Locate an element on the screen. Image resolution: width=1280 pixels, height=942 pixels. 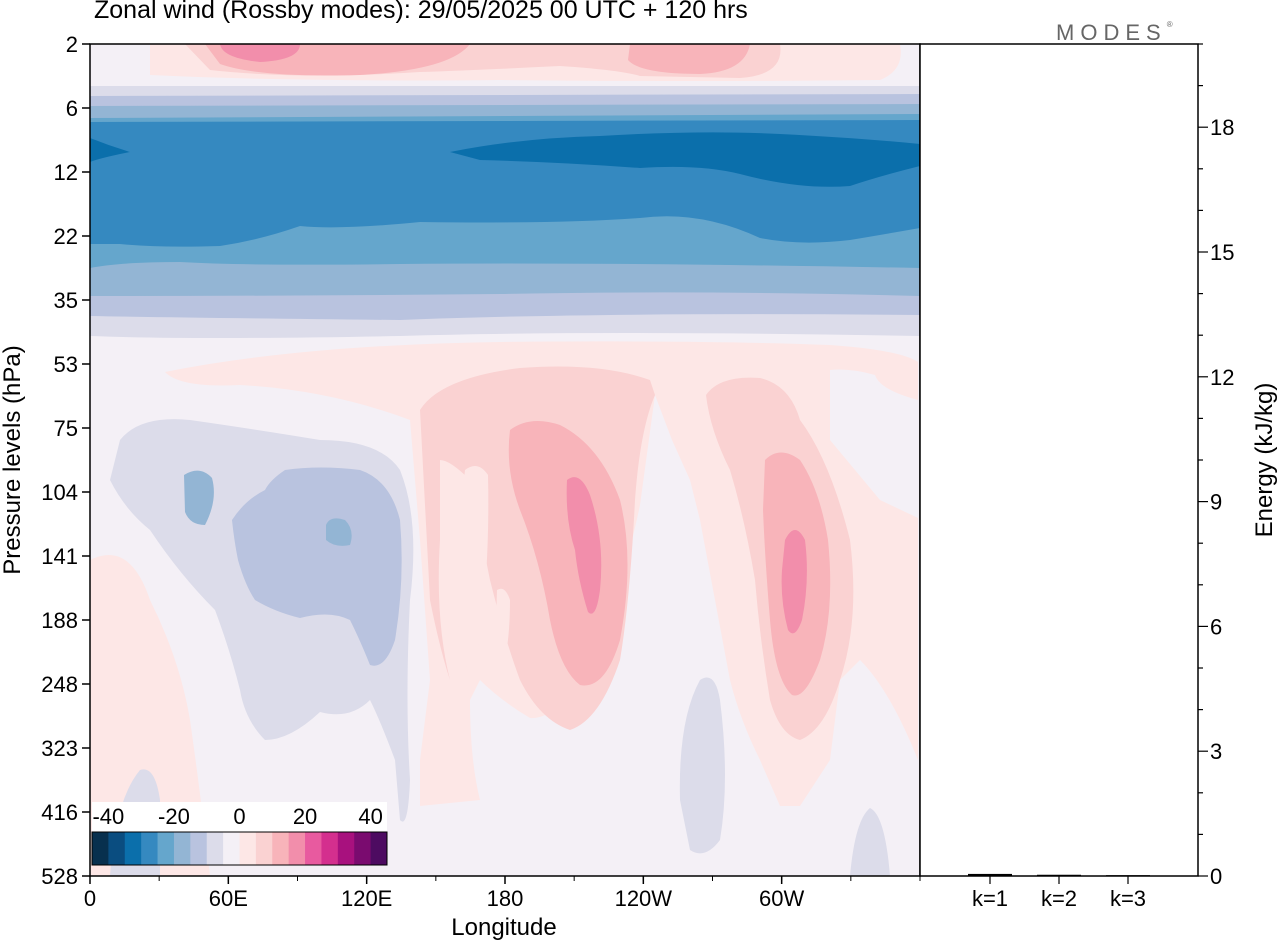
y-tick-label: 104 is located at coordinates (59, 492).